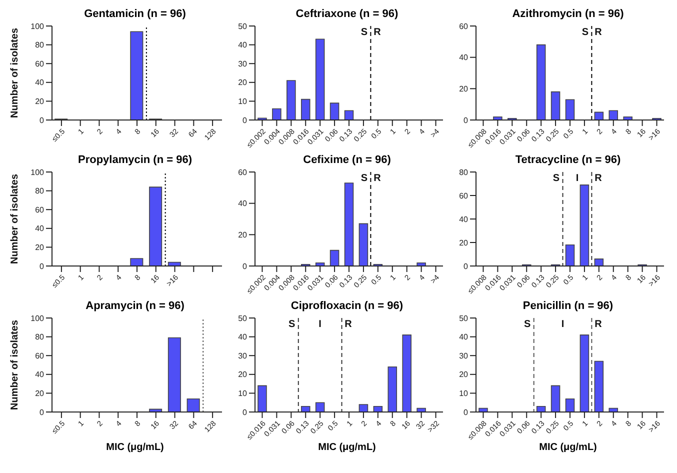  Describe the element at coordinates (568, 307) in the screenshot. I see `chart-title: Penicillin (n = 96)` at that location.